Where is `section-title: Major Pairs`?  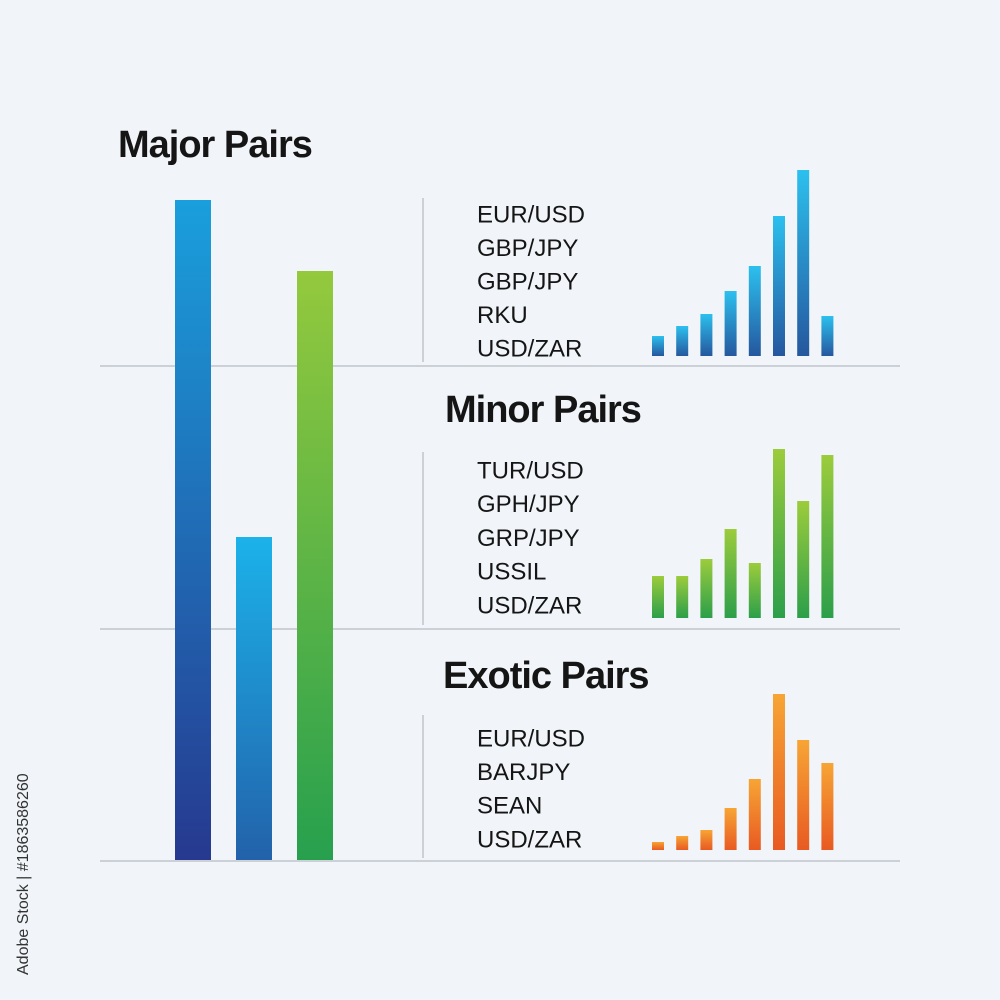 section-title: Major Pairs is located at coordinates (215, 145).